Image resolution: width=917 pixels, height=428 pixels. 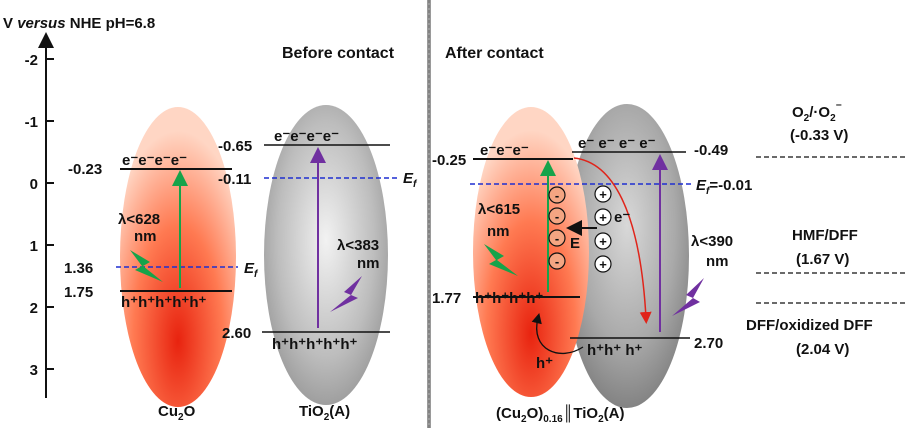 What do you see at coordinates (79, 206) in the screenshot?
I see `energy-axis: V versus NHE pH=6.8 -2 -1 0 1 2 3` at bounding box center [79, 206].